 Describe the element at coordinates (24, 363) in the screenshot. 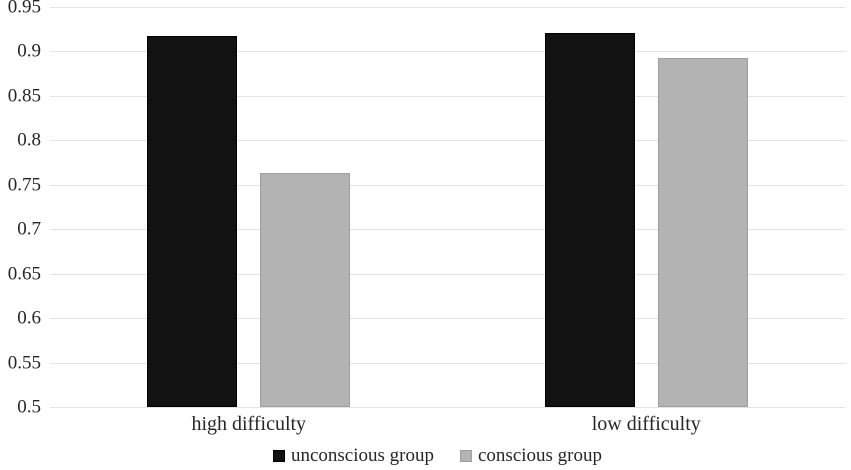

I see `y-axis-tick-label: 0.55` at that location.